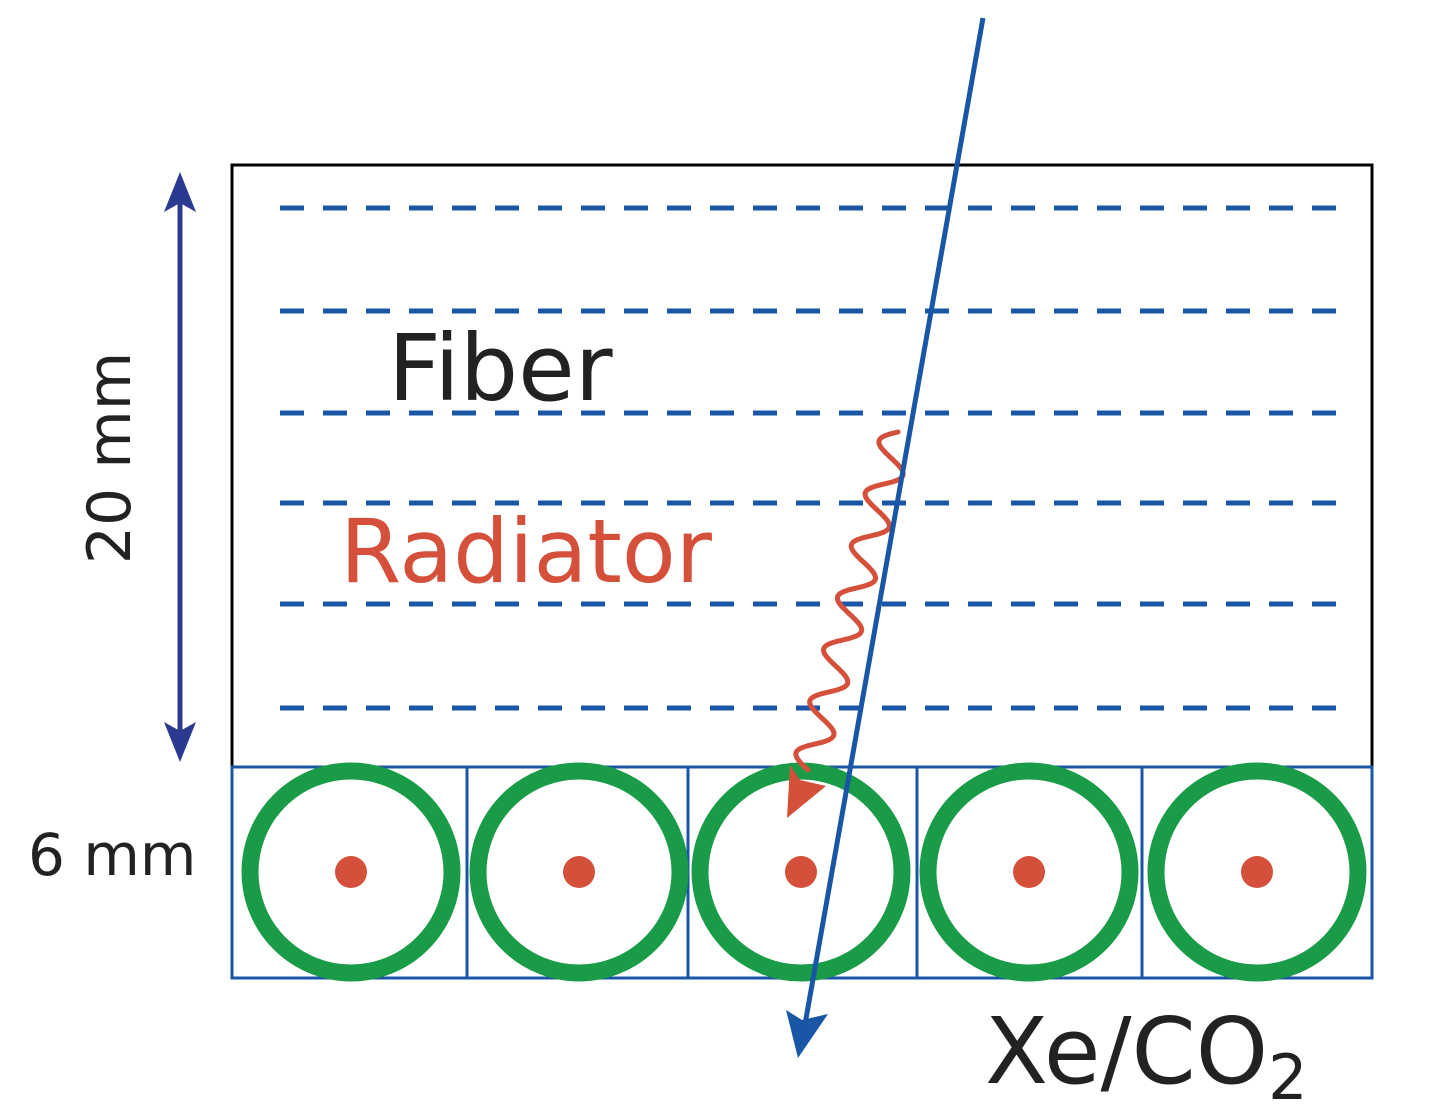 The width and height of the screenshot is (1450, 1112). Describe the element at coordinates (180, 467) in the screenshot. I see `dimension-arrow-20mm` at that location.